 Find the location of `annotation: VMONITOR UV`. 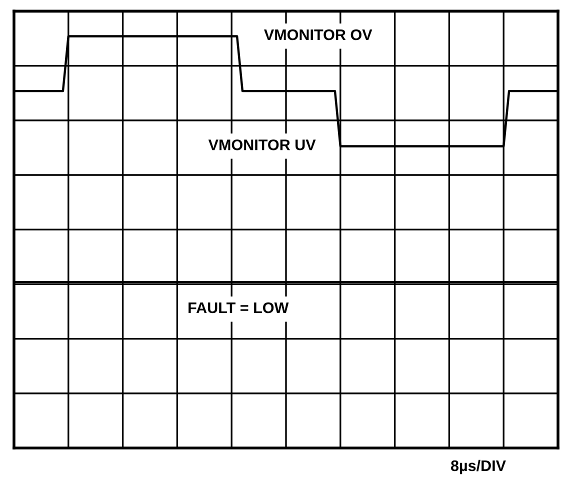

annotation: VMONITOR UV is located at coordinates (262, 144).